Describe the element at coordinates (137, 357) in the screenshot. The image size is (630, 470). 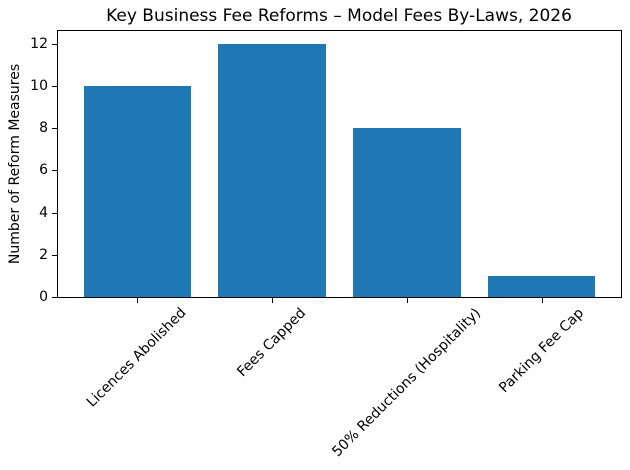
I see `x-tick-label: Licences Abolished` at that location.